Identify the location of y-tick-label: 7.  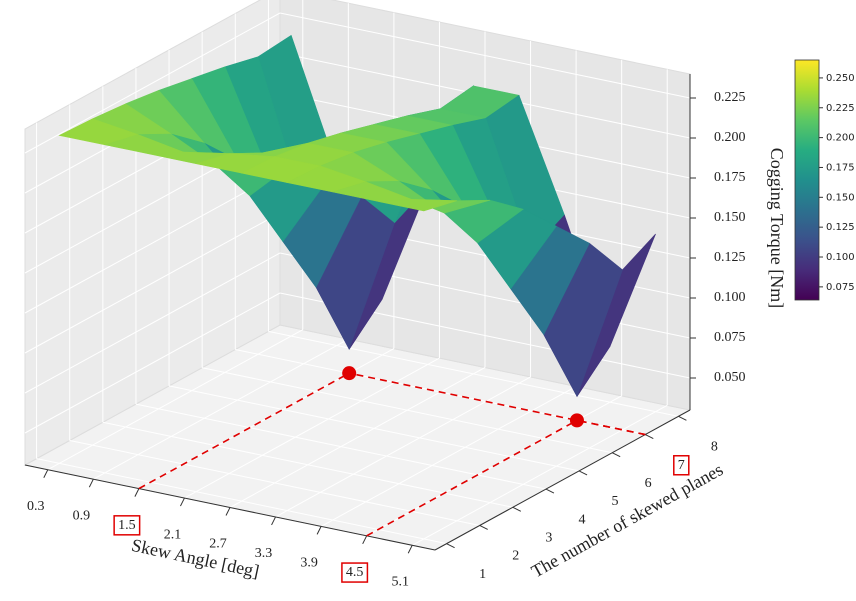
(681, 465).